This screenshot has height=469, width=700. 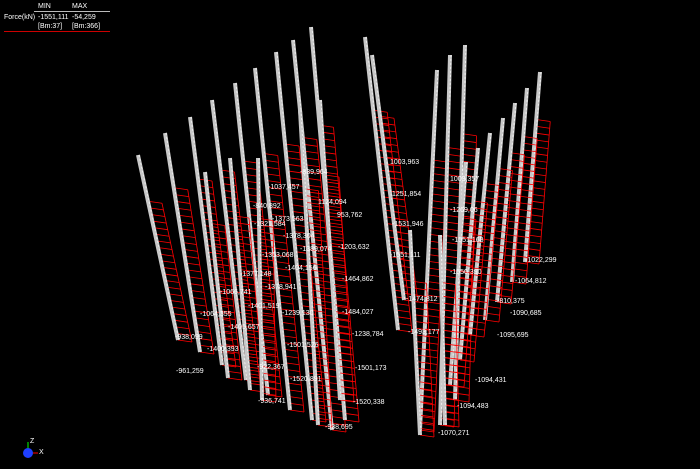 What do you see at coordinates (306, 379) in the screenshot?
I see `force-value-label: -1520,891` at bounding box center [306, 379].